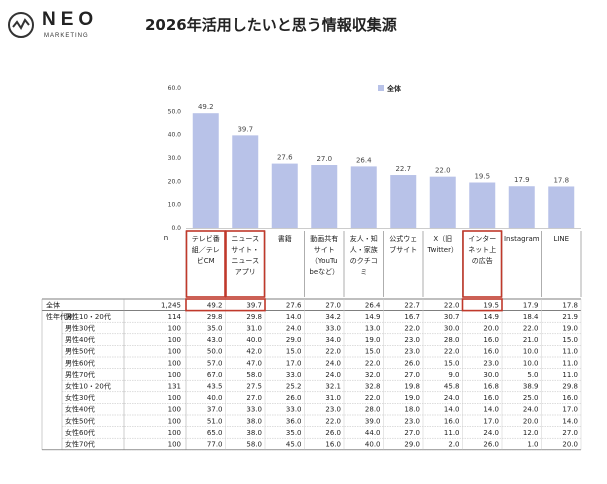  Describe the element at coordinates (175, 135) in the screenshot. I see `y-tick-label: 40.0` at that location.